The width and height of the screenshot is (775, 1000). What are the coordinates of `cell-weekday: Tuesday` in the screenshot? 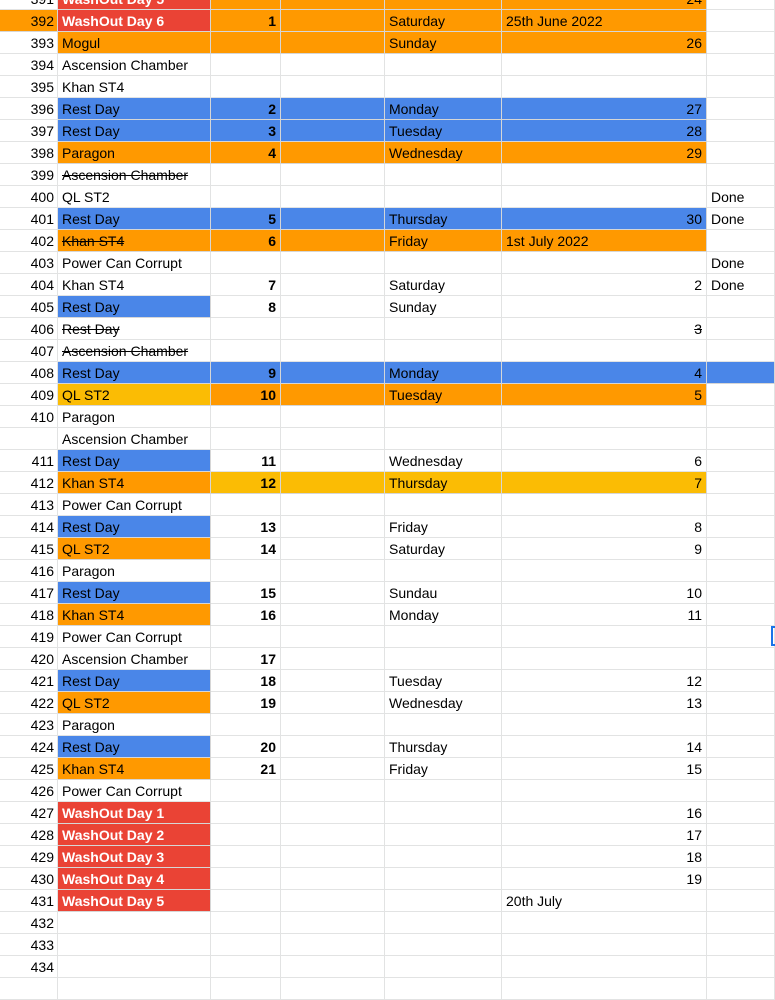 It's located at (443, 395).